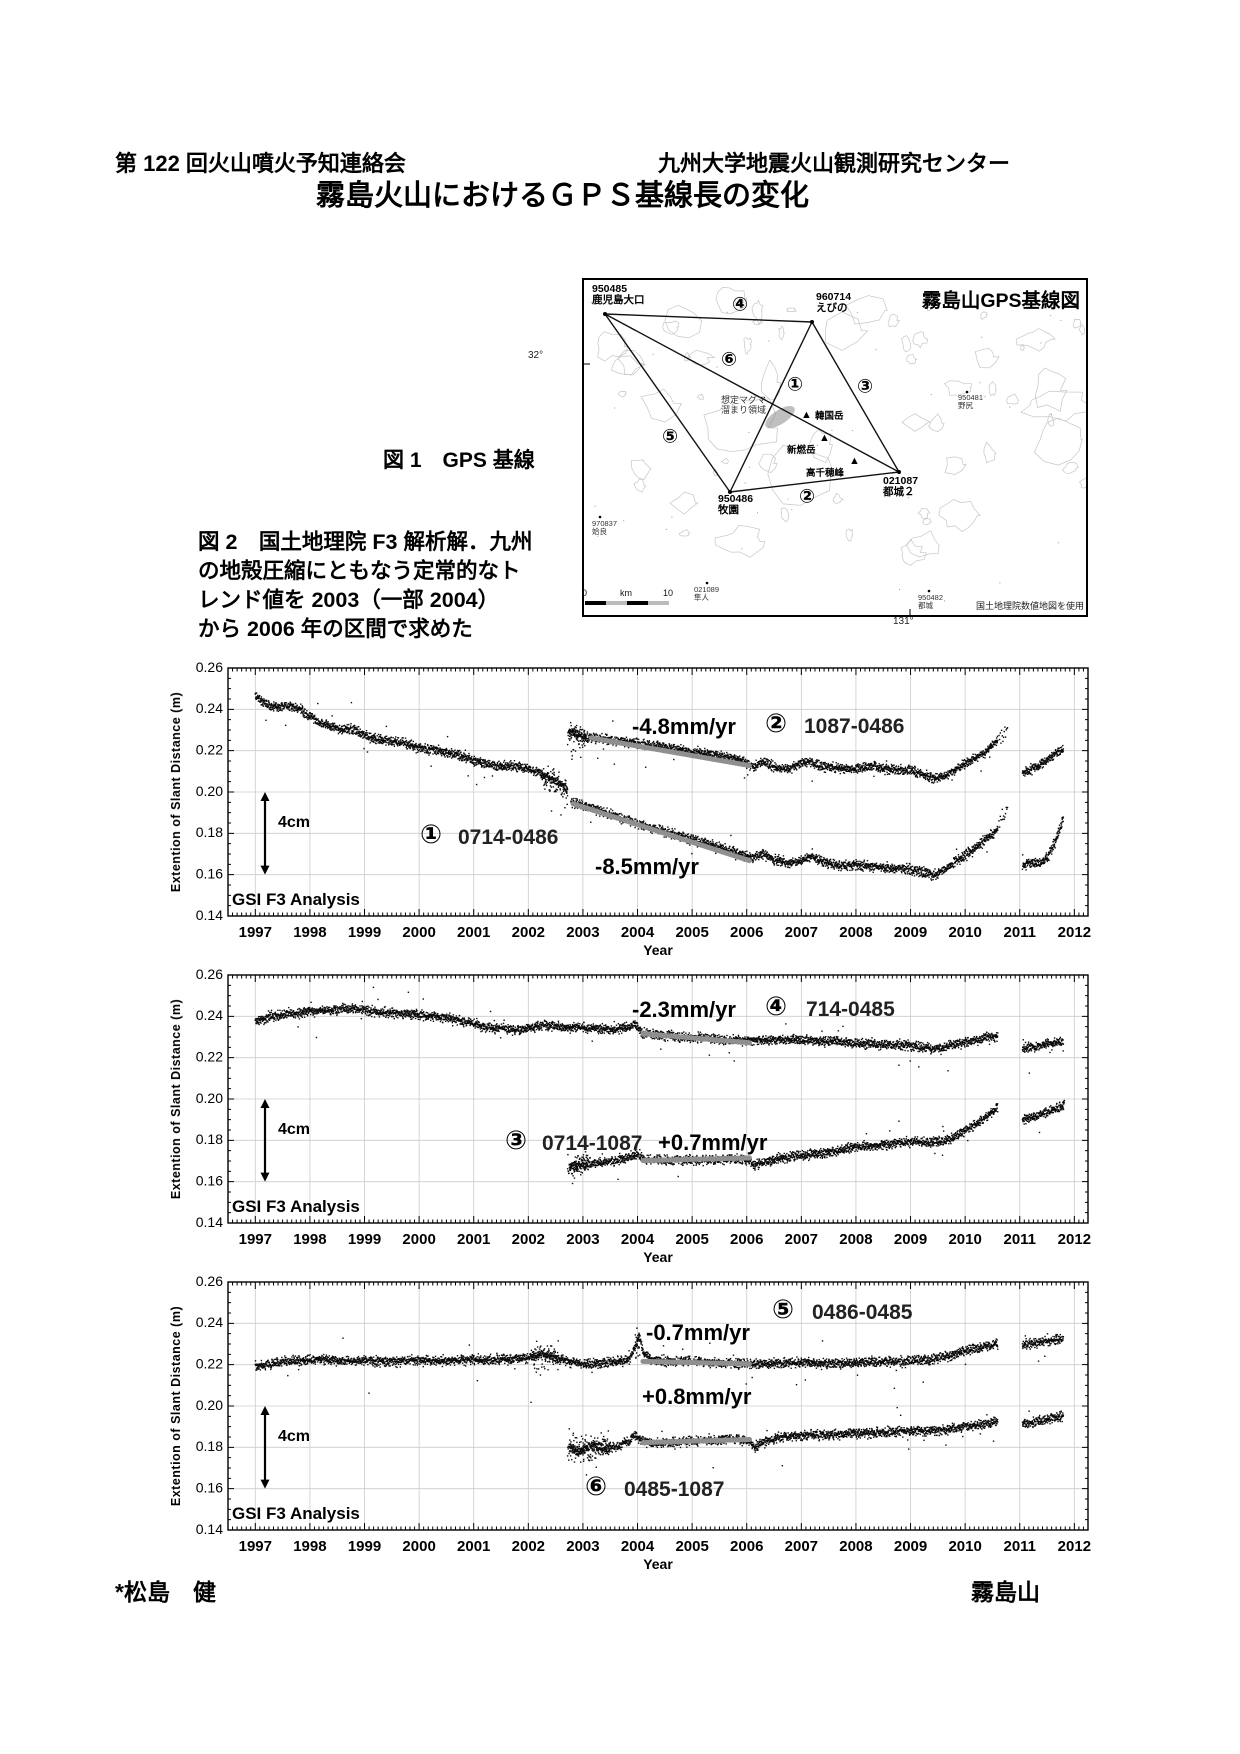 The width and height of the screenshot is (1240, 1754). What do you see at coordinates (806, 415) in the screenshot?
I see `peak-icon-karakunidake: ▲` at bounding box center [806, 415].